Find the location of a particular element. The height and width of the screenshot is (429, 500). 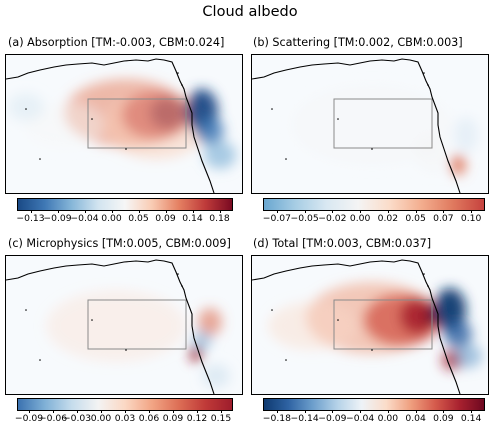

panel-d-colorbar-ticks: −0.18 −0.14 −0.09 −0.04 0.00 0.04 0.09 0.14 is located at coordinates (373, 419).